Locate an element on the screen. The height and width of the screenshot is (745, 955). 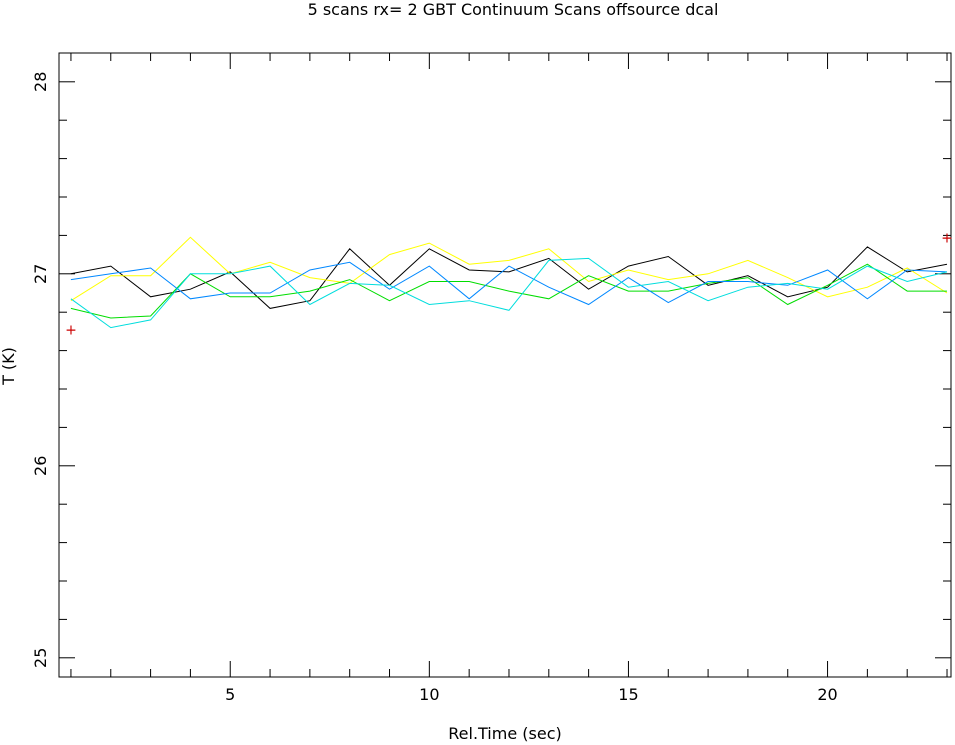
x-tick-label: 10 is located at coordinates (429, 694).